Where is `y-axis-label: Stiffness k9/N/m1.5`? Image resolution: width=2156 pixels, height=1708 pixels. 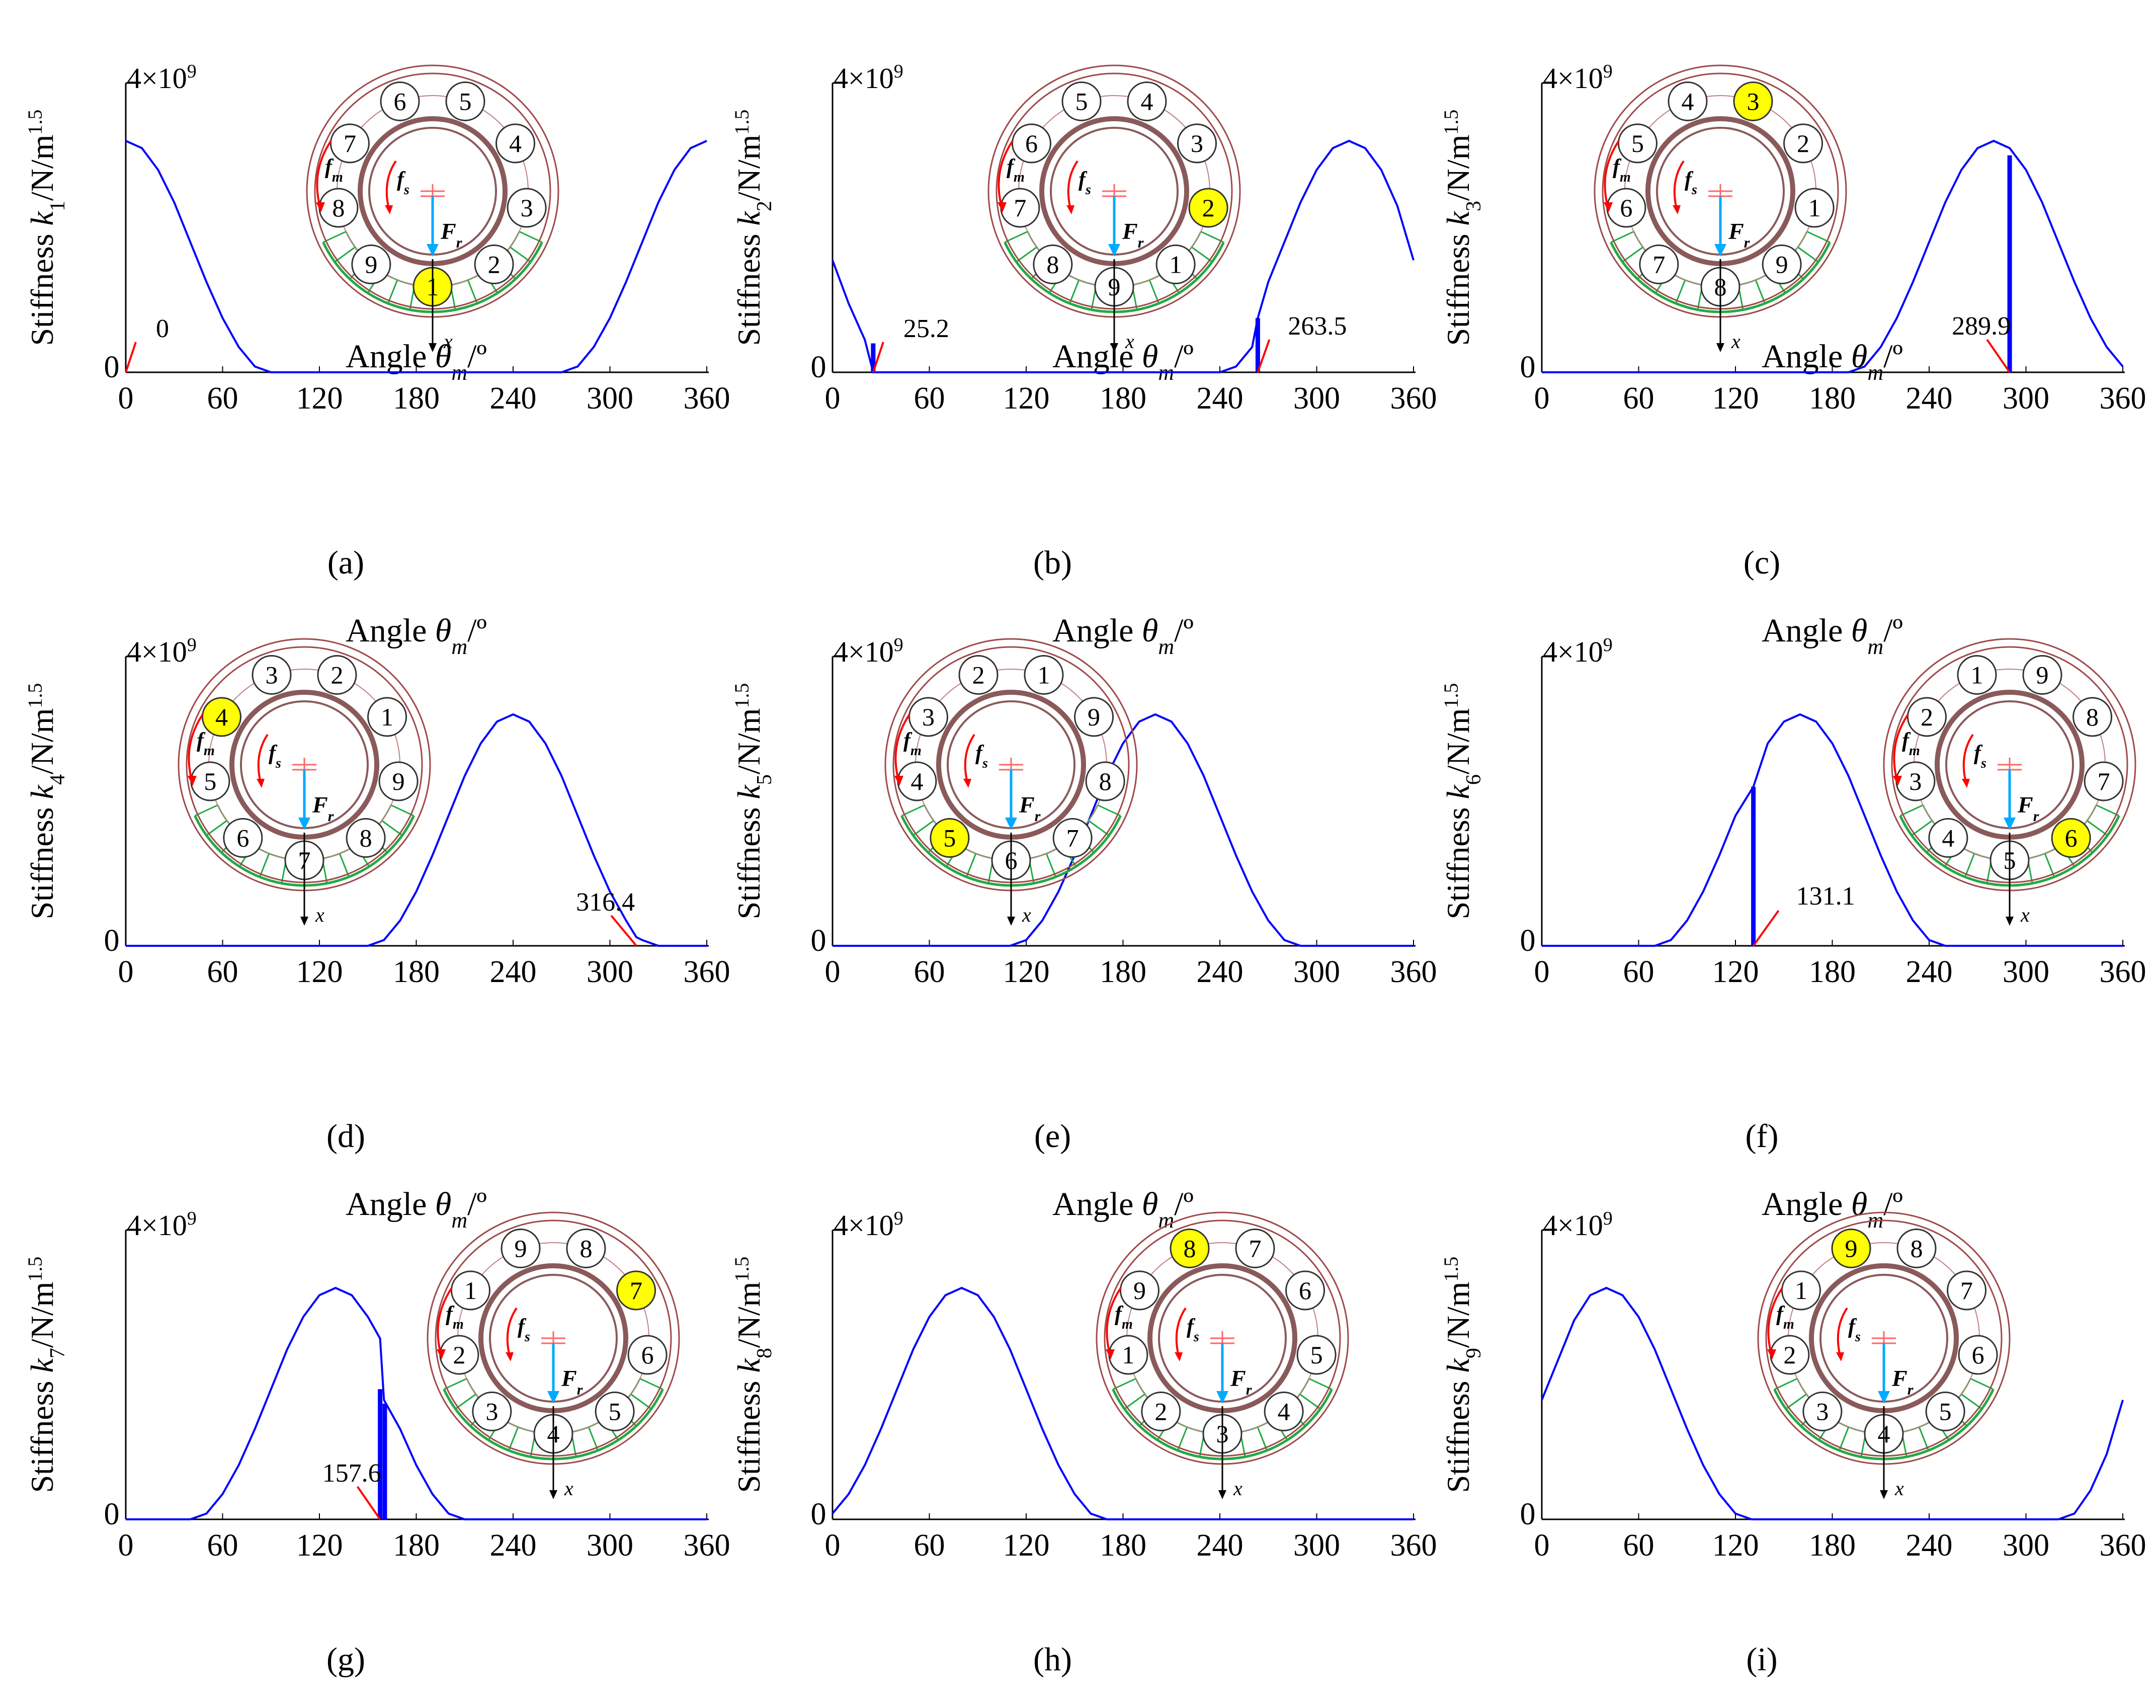
y-axis-label: Stiffness k9/N/m1.5 is located at coordinates (1463, 1375).